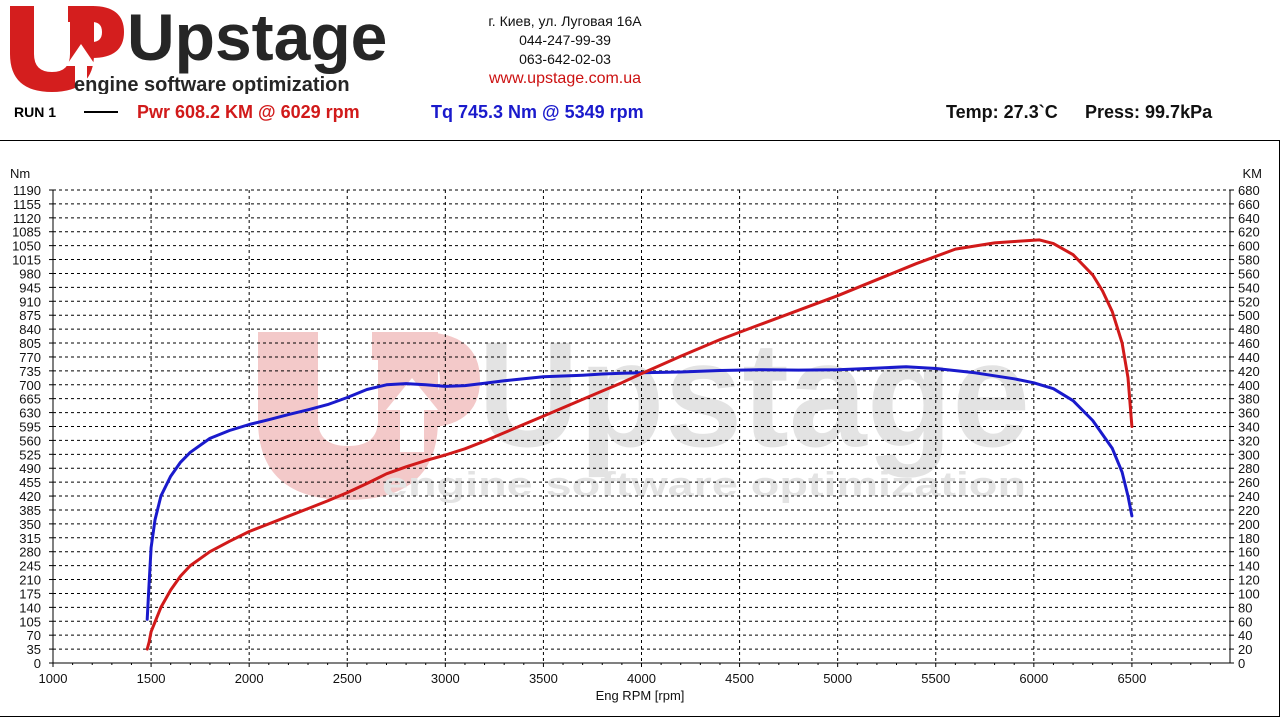 Image resolution: width=1280 pixels, height=720 pixels. What do you see at coordinates (30, 580) in the screenshot?
I see `y-left-tick-label: 210` at bounding box center [30, 580].